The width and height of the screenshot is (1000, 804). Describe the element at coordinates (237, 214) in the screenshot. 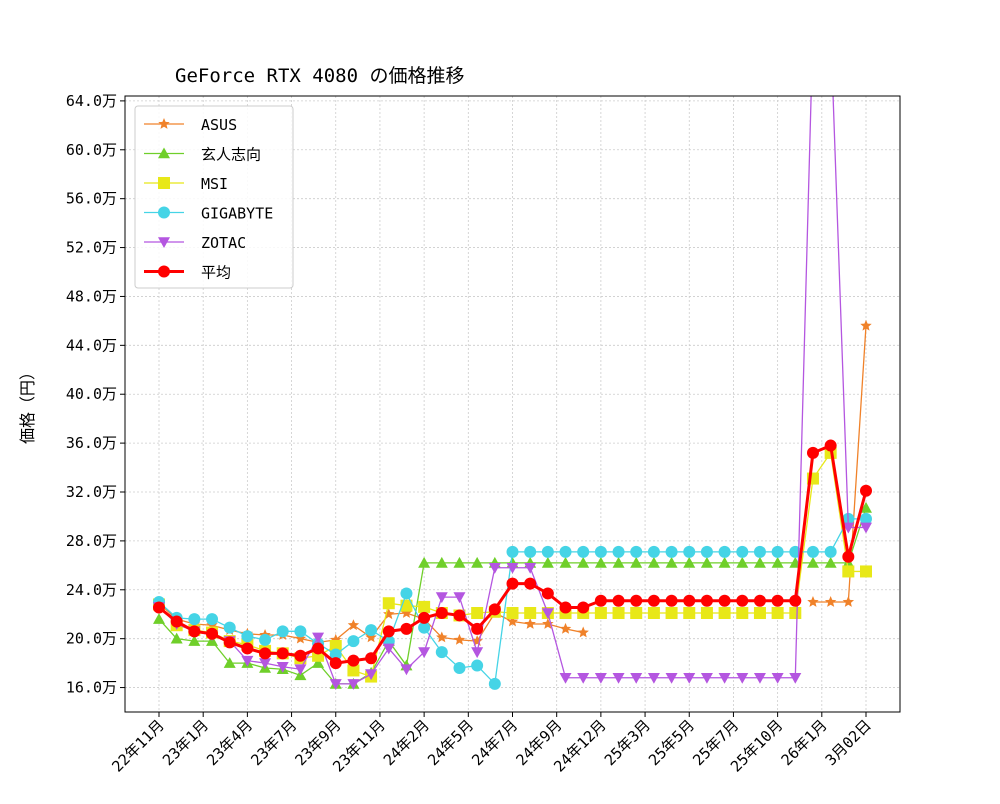

I see `legend-label: GIGABYTE` at that location.